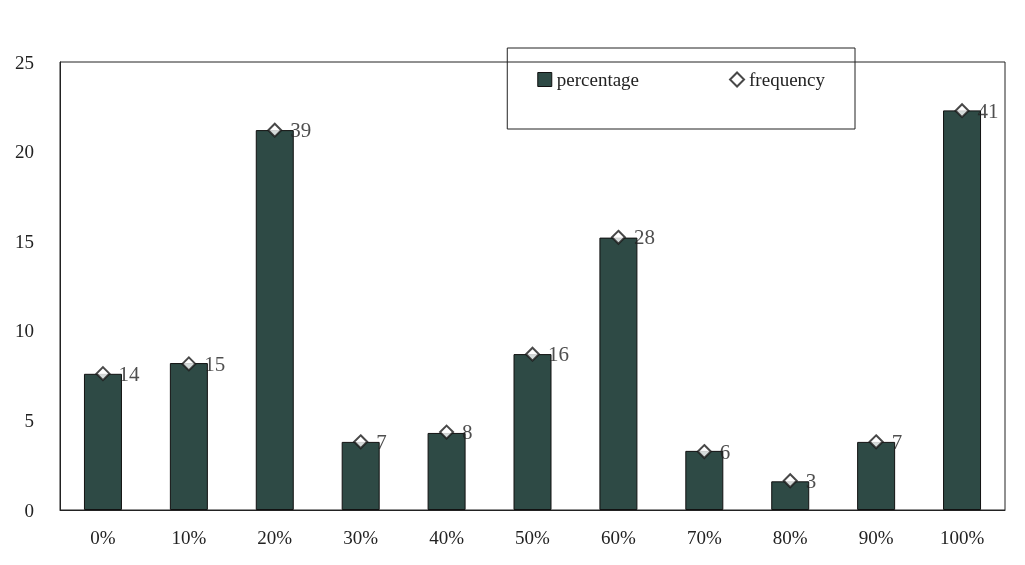 This screenshot has width=1025, height=565. Describe the element at coordinates (24, 152) in the screenshot. I see `y-tick-label: 20` at that location.